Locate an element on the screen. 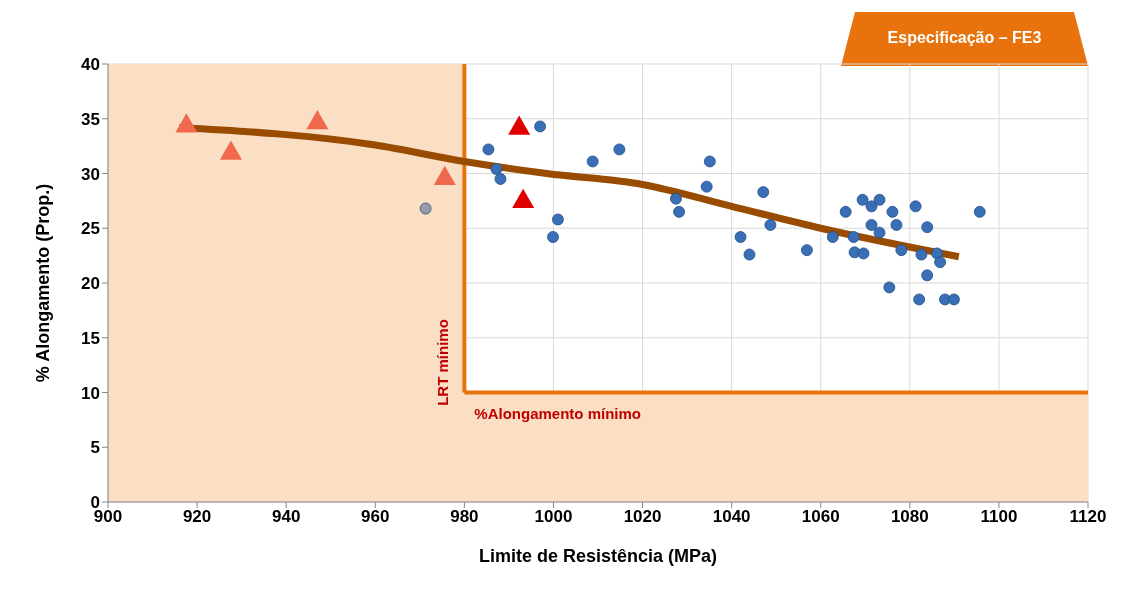 The height and width of the screenshot is (604, 1123). ref-line-label: %Alongamento mínimo is located at coordinates (558, 413).